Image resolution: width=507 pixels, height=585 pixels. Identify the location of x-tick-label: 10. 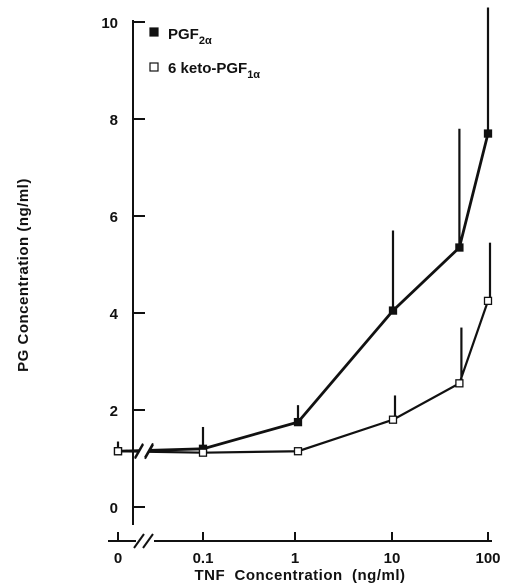
(392, 558).